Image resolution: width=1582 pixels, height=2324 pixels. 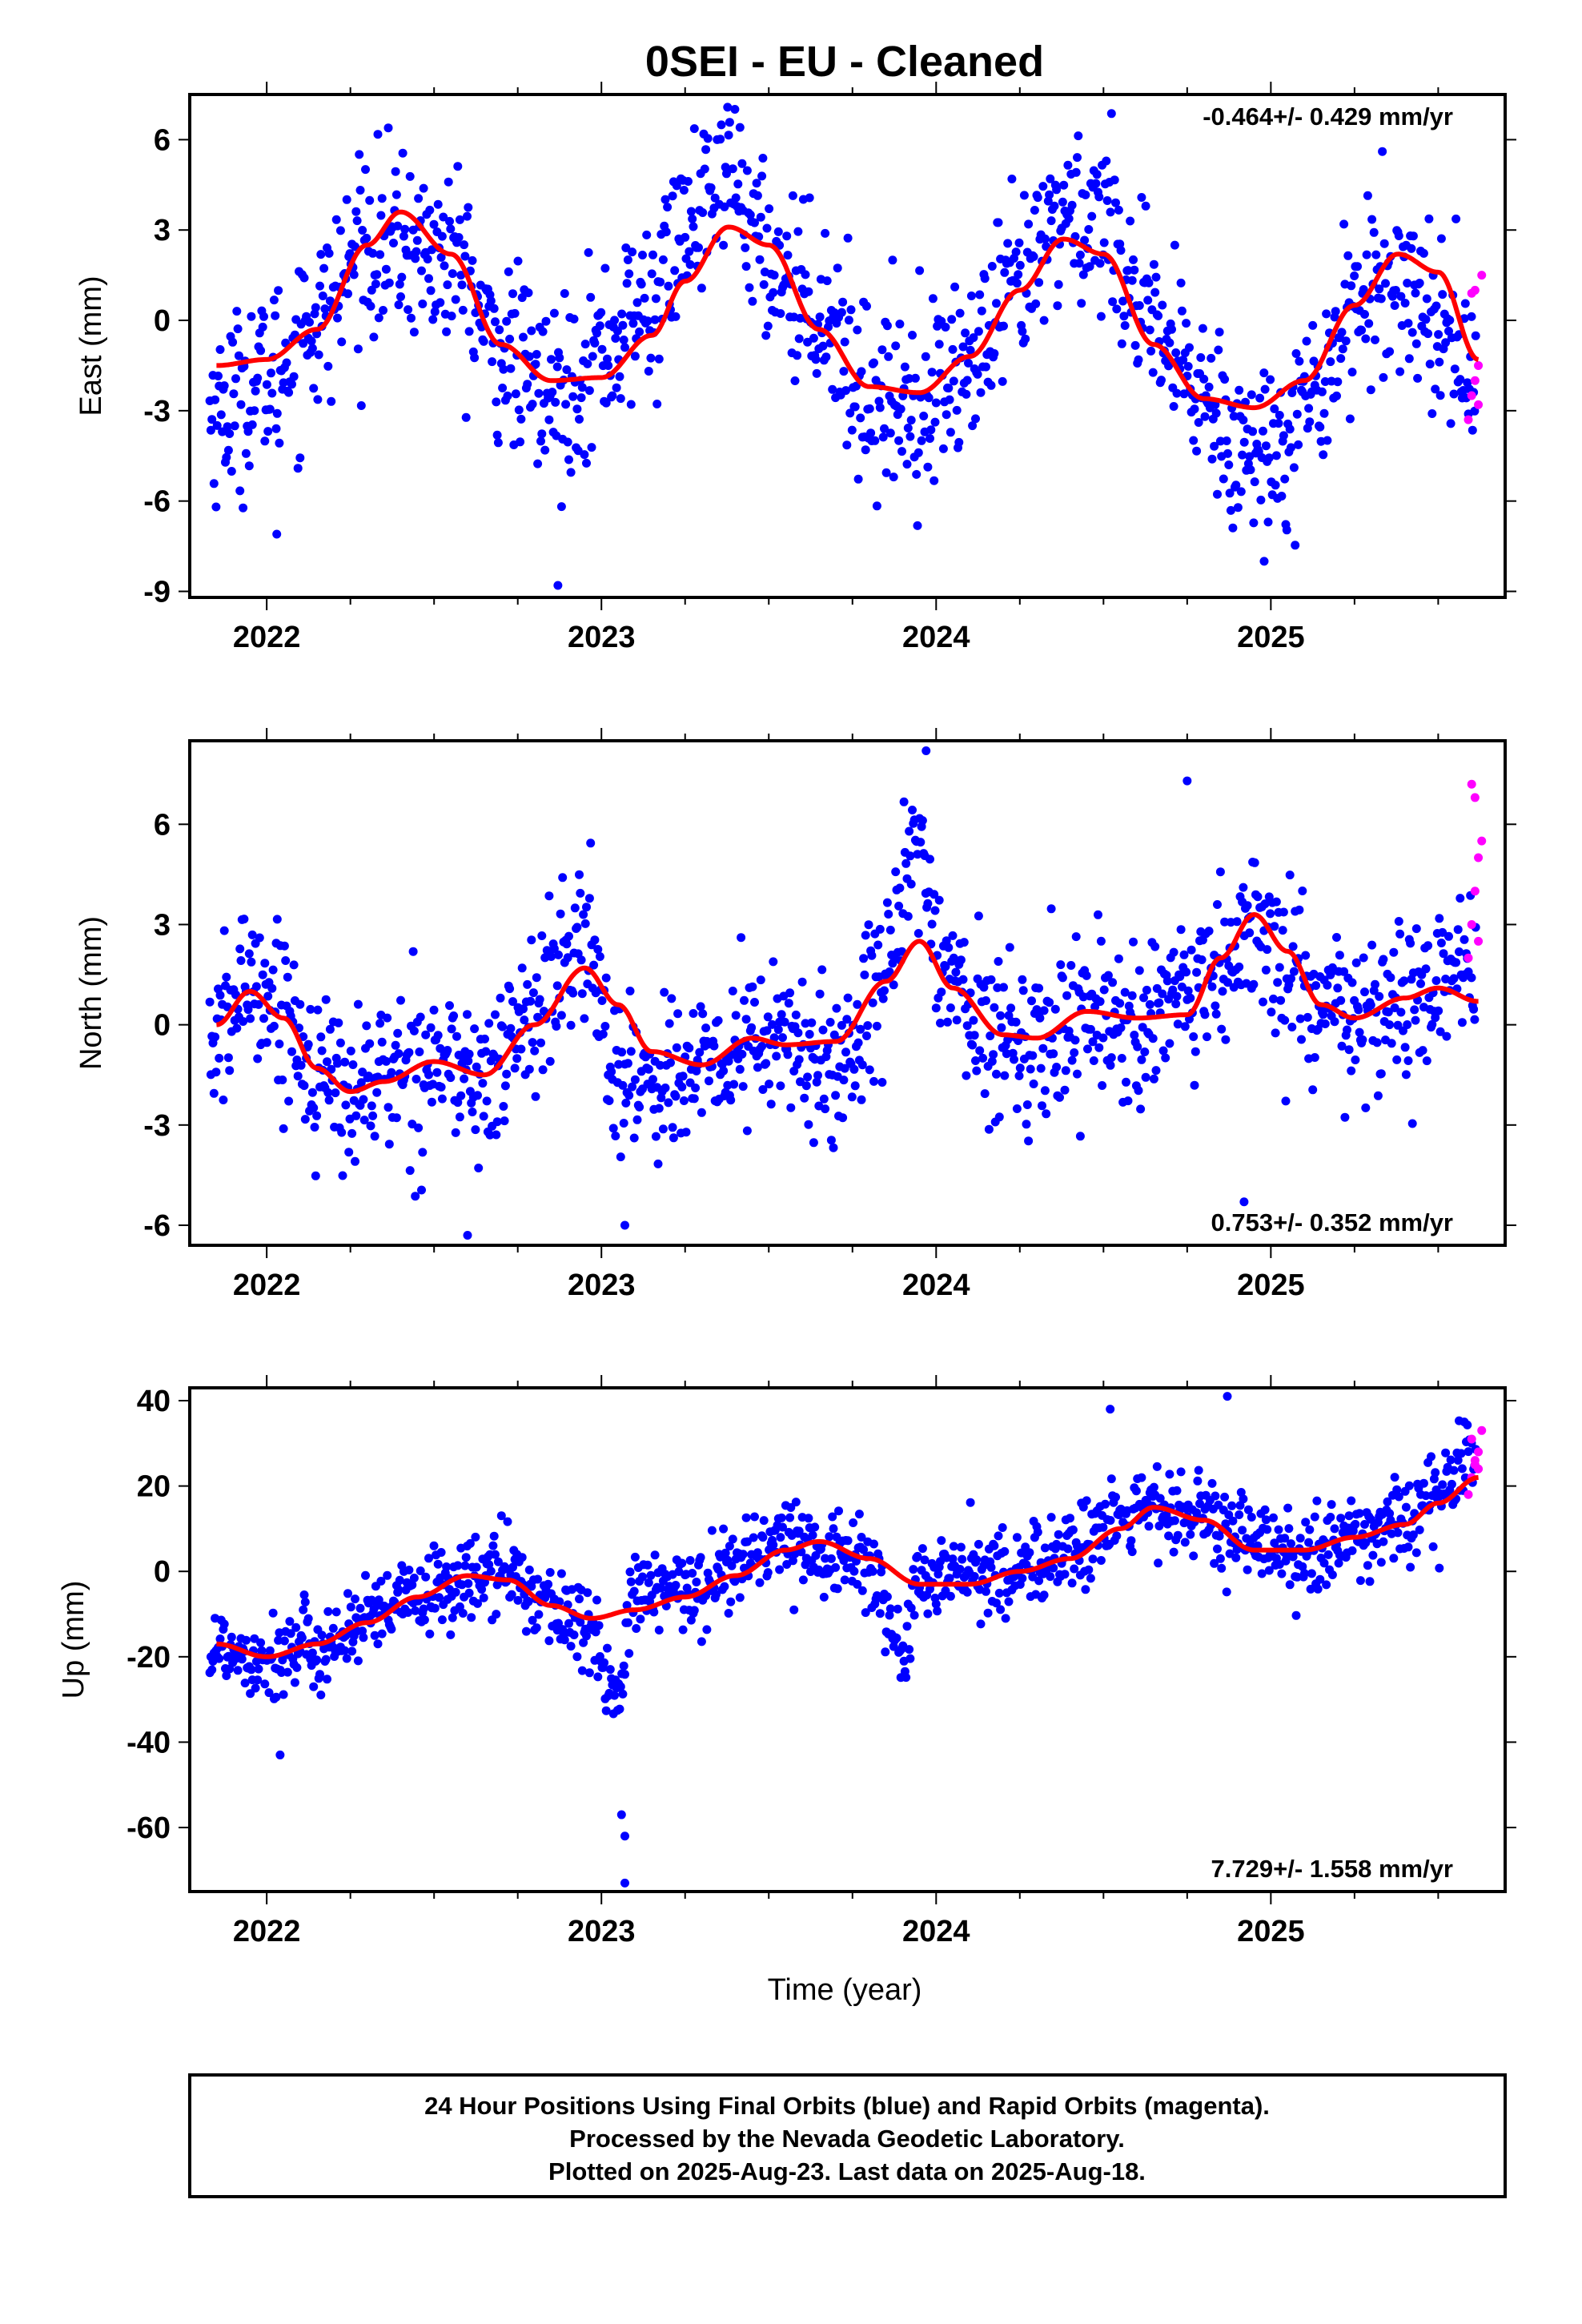 I want to click on east-y-tick-label: -3, so click(x=157, y=411).